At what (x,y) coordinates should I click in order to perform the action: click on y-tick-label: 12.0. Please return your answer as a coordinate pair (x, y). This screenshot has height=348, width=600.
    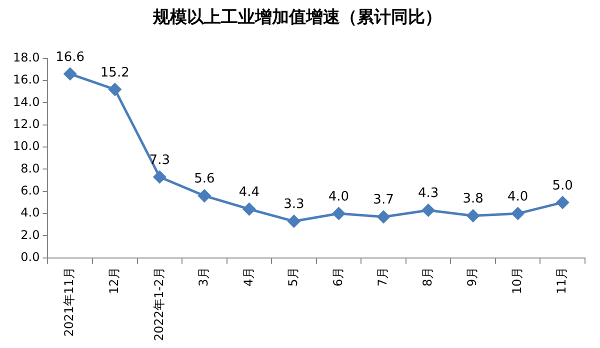
    Looking at the image, I should click on (26, 124).